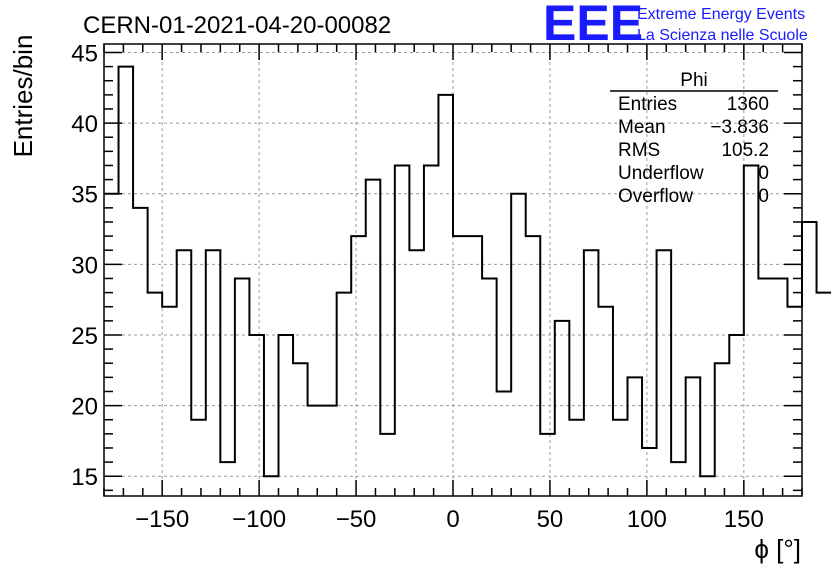 The image size is (836, 572). What do you see at coordinates (661, 173) in the screenshot?
I see `stats-label: Underflow` at bounding box center [661, 173].